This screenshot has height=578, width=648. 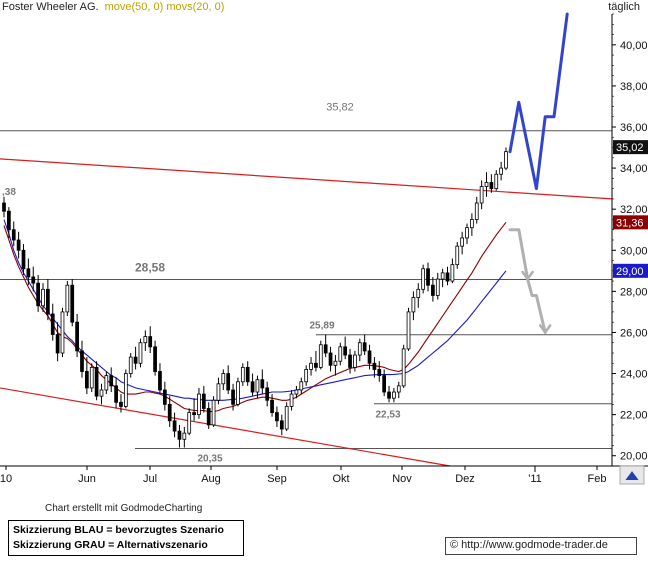 What do you see at coordinates (634, 333) in the screenshot?
I see `y-tick-label: 26,00` at bounding box center [634, 333].